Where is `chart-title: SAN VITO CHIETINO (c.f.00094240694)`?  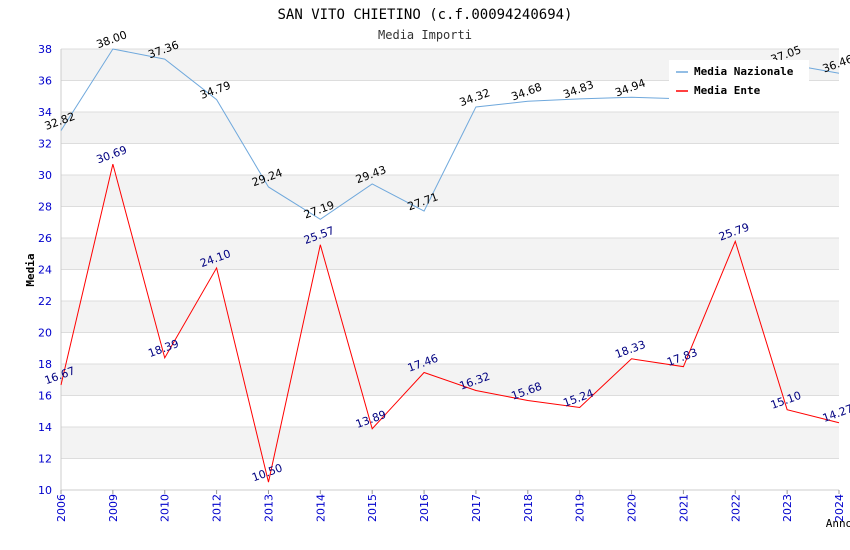 chart-title: SAN VITO CHIETINO (c.f.00094240694) is located at coordinates (424, 15).